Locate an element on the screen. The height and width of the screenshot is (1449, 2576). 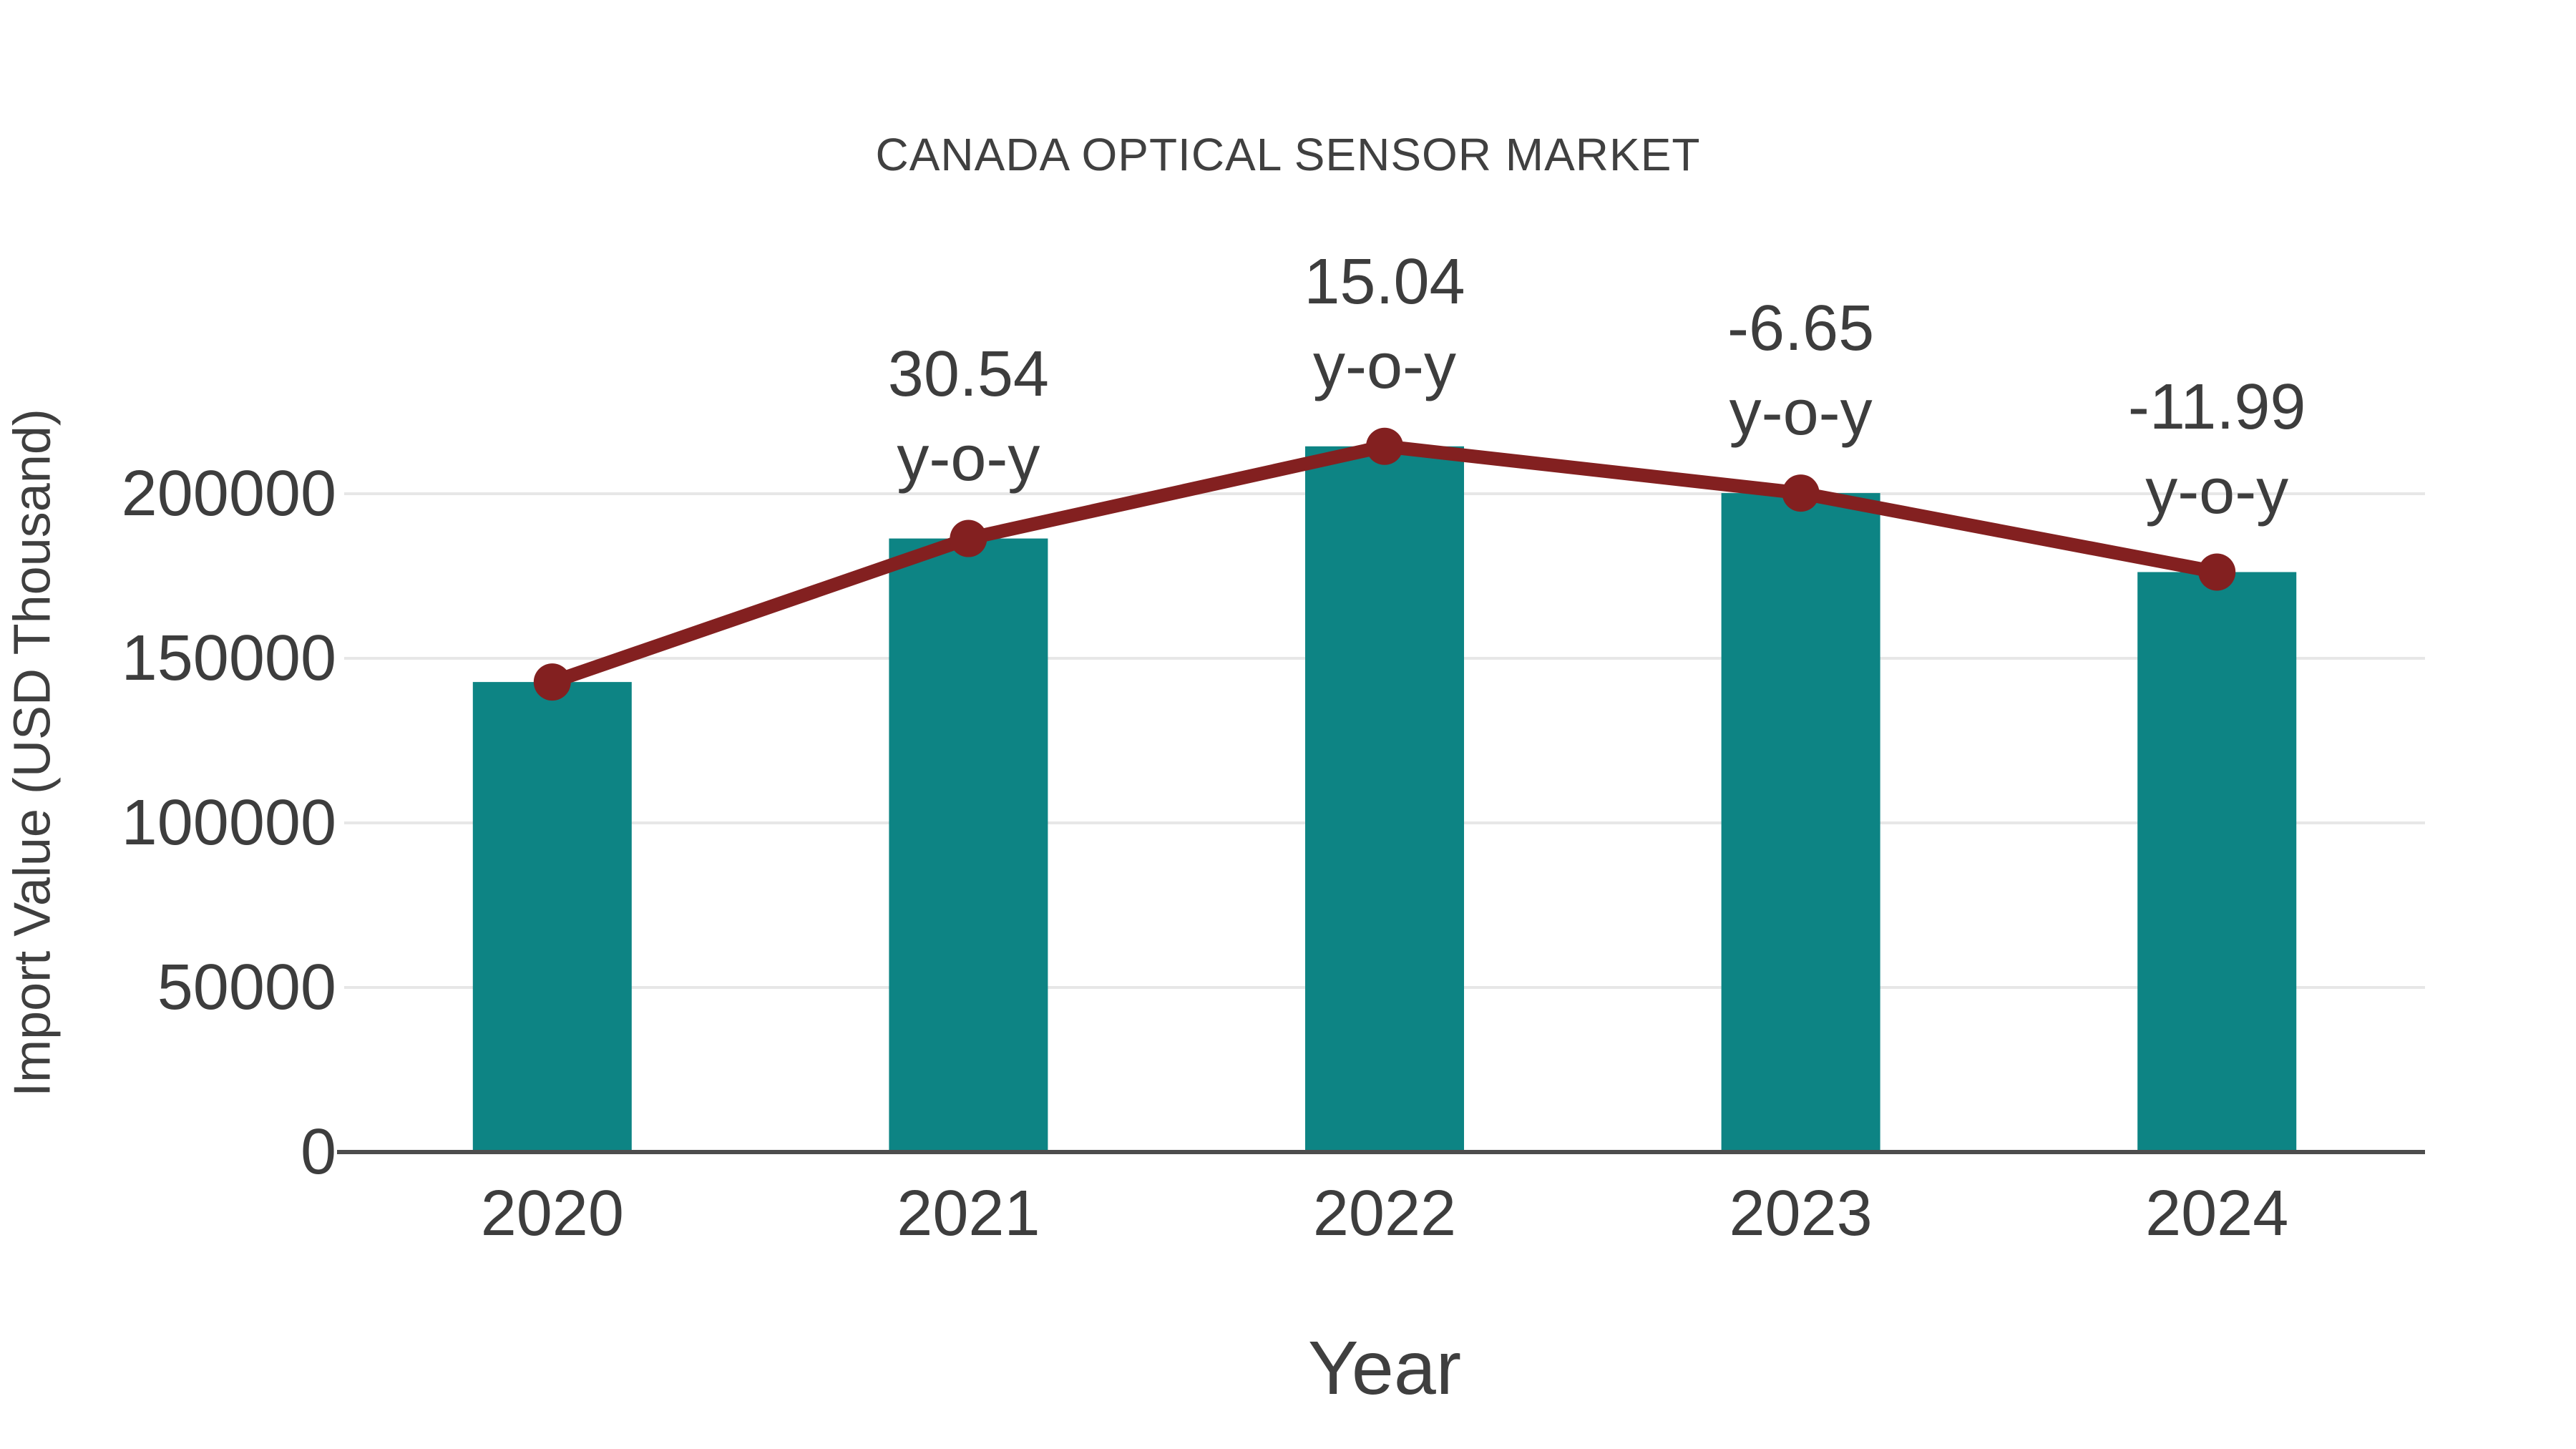
y-tick-label: 50000 is located at coordinates (246, 987).